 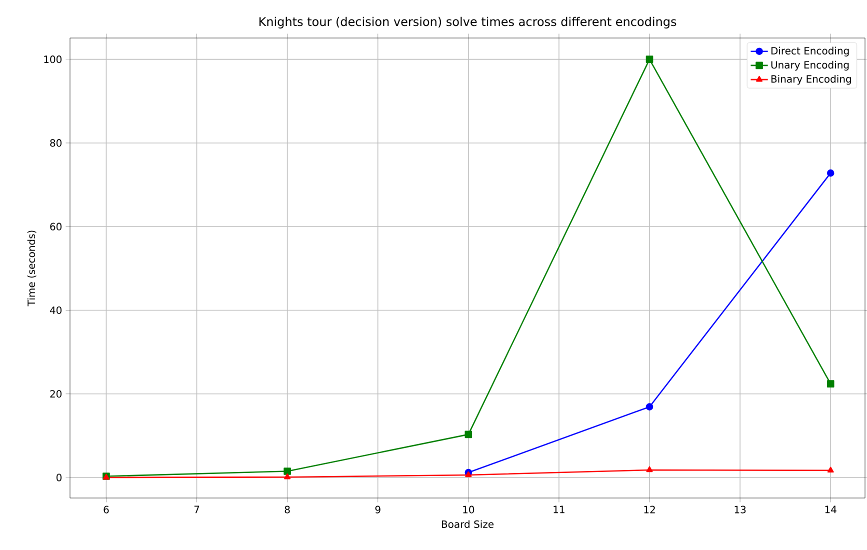 I want to click on chart-title: Knights tour (decision version) solve times across different encodings, so click(x=467, y=22).